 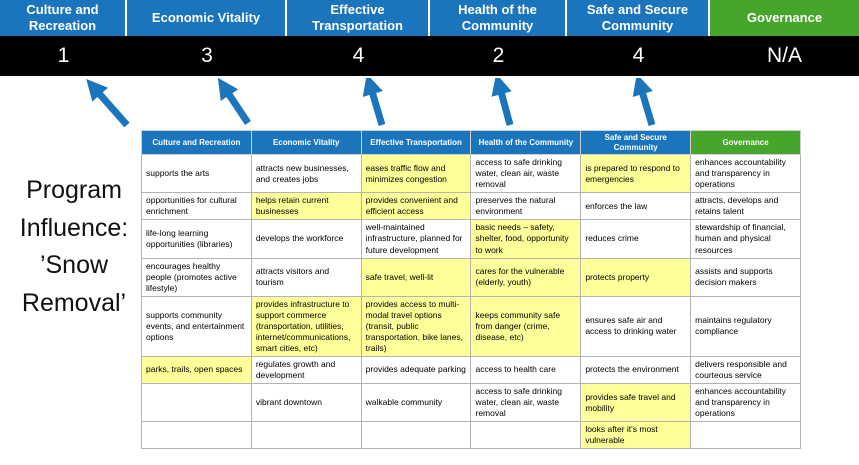 What do you see at coordinates (306, 370) in the screenshot?
I see `matrix-cell: regulates growth and development` at bounding box center [306, 370].